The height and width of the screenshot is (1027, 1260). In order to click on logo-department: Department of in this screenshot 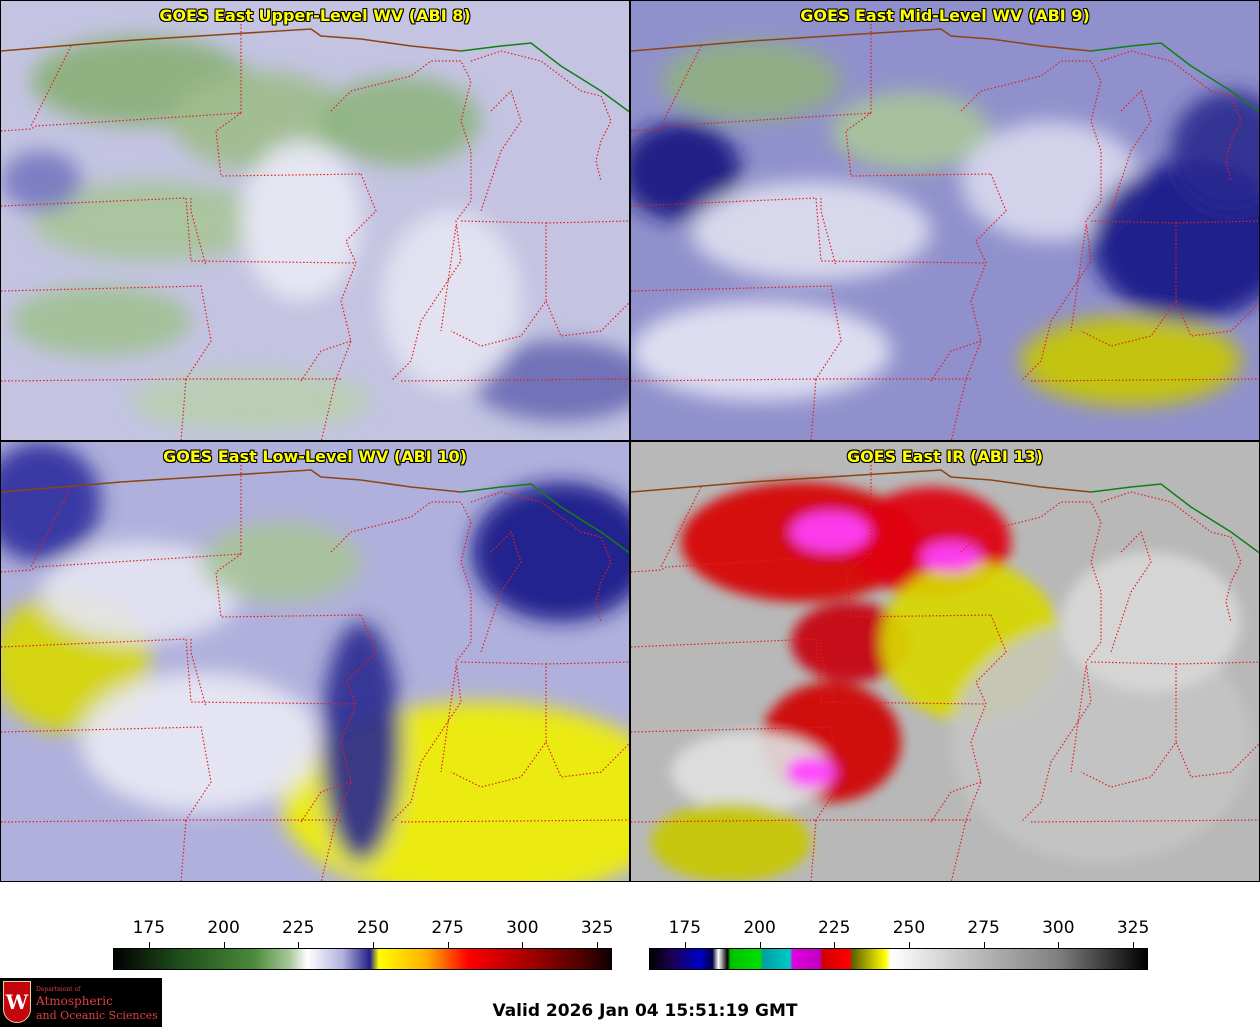, I will do `click(58, 989)`.